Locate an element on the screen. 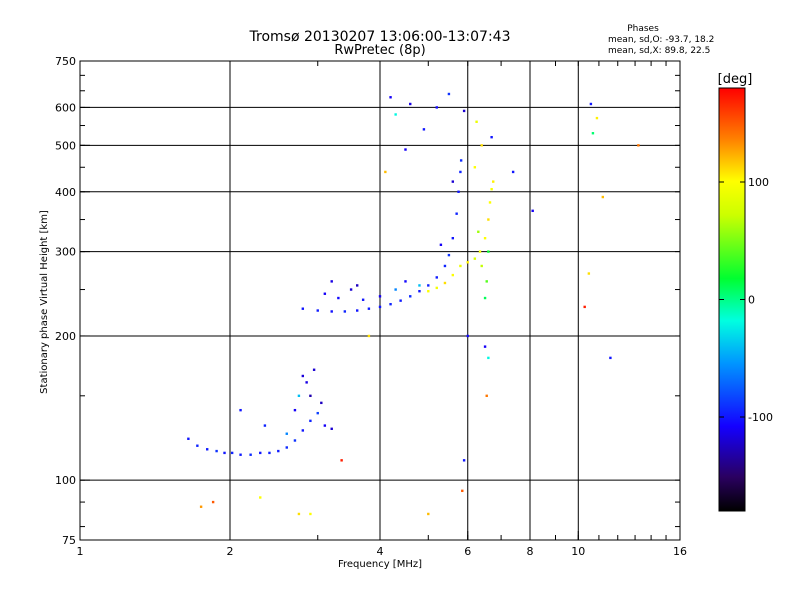 The width and height of the screenshot is (800, 600). chart-title: Tromsø 20130207 13:06:00-13:07:43 is located at coordinates (380, 37).